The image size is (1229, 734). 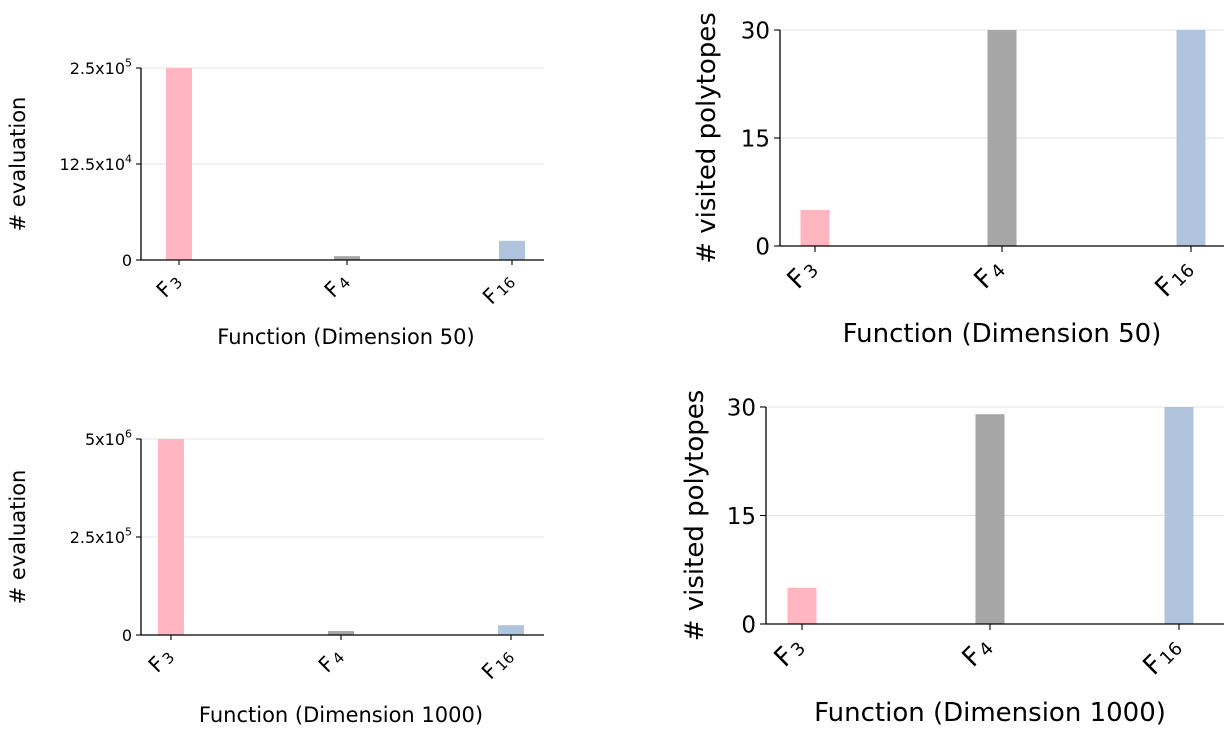 I want to click on y-tick-label: 5x10⁶, so click(x=108, y=438).